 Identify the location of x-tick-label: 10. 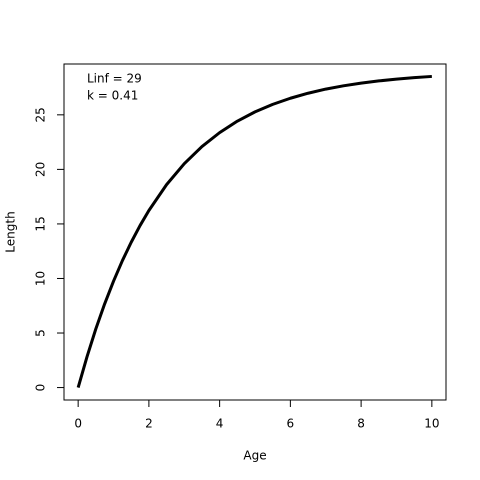
(431, 424).